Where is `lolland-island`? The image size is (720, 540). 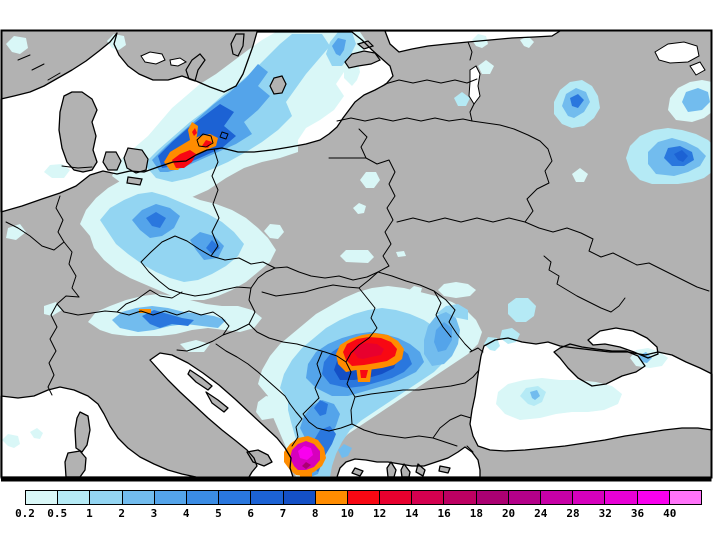
lolland-island is located at coordinates (134, 181).